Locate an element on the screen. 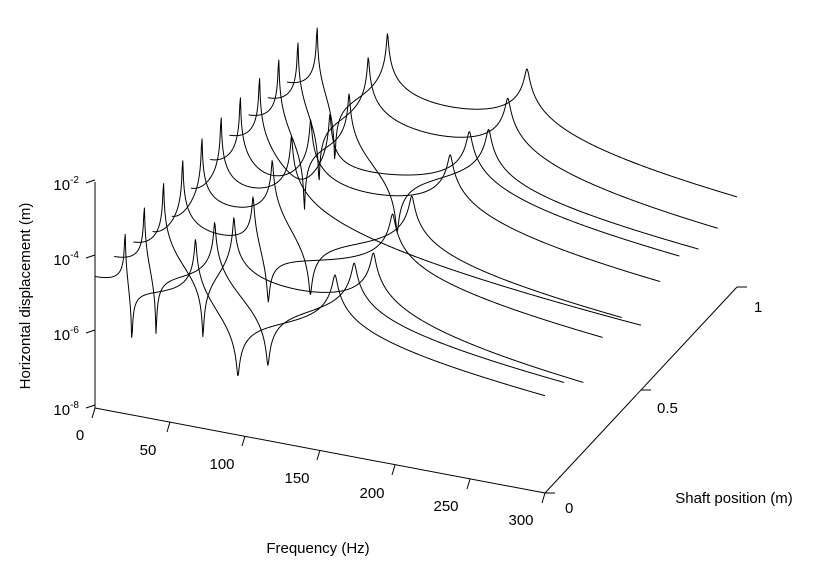 The width and height of the screenshot is (828, 565). z-tick-label: 10⁻⁸ is located at coordinates (66, 409).